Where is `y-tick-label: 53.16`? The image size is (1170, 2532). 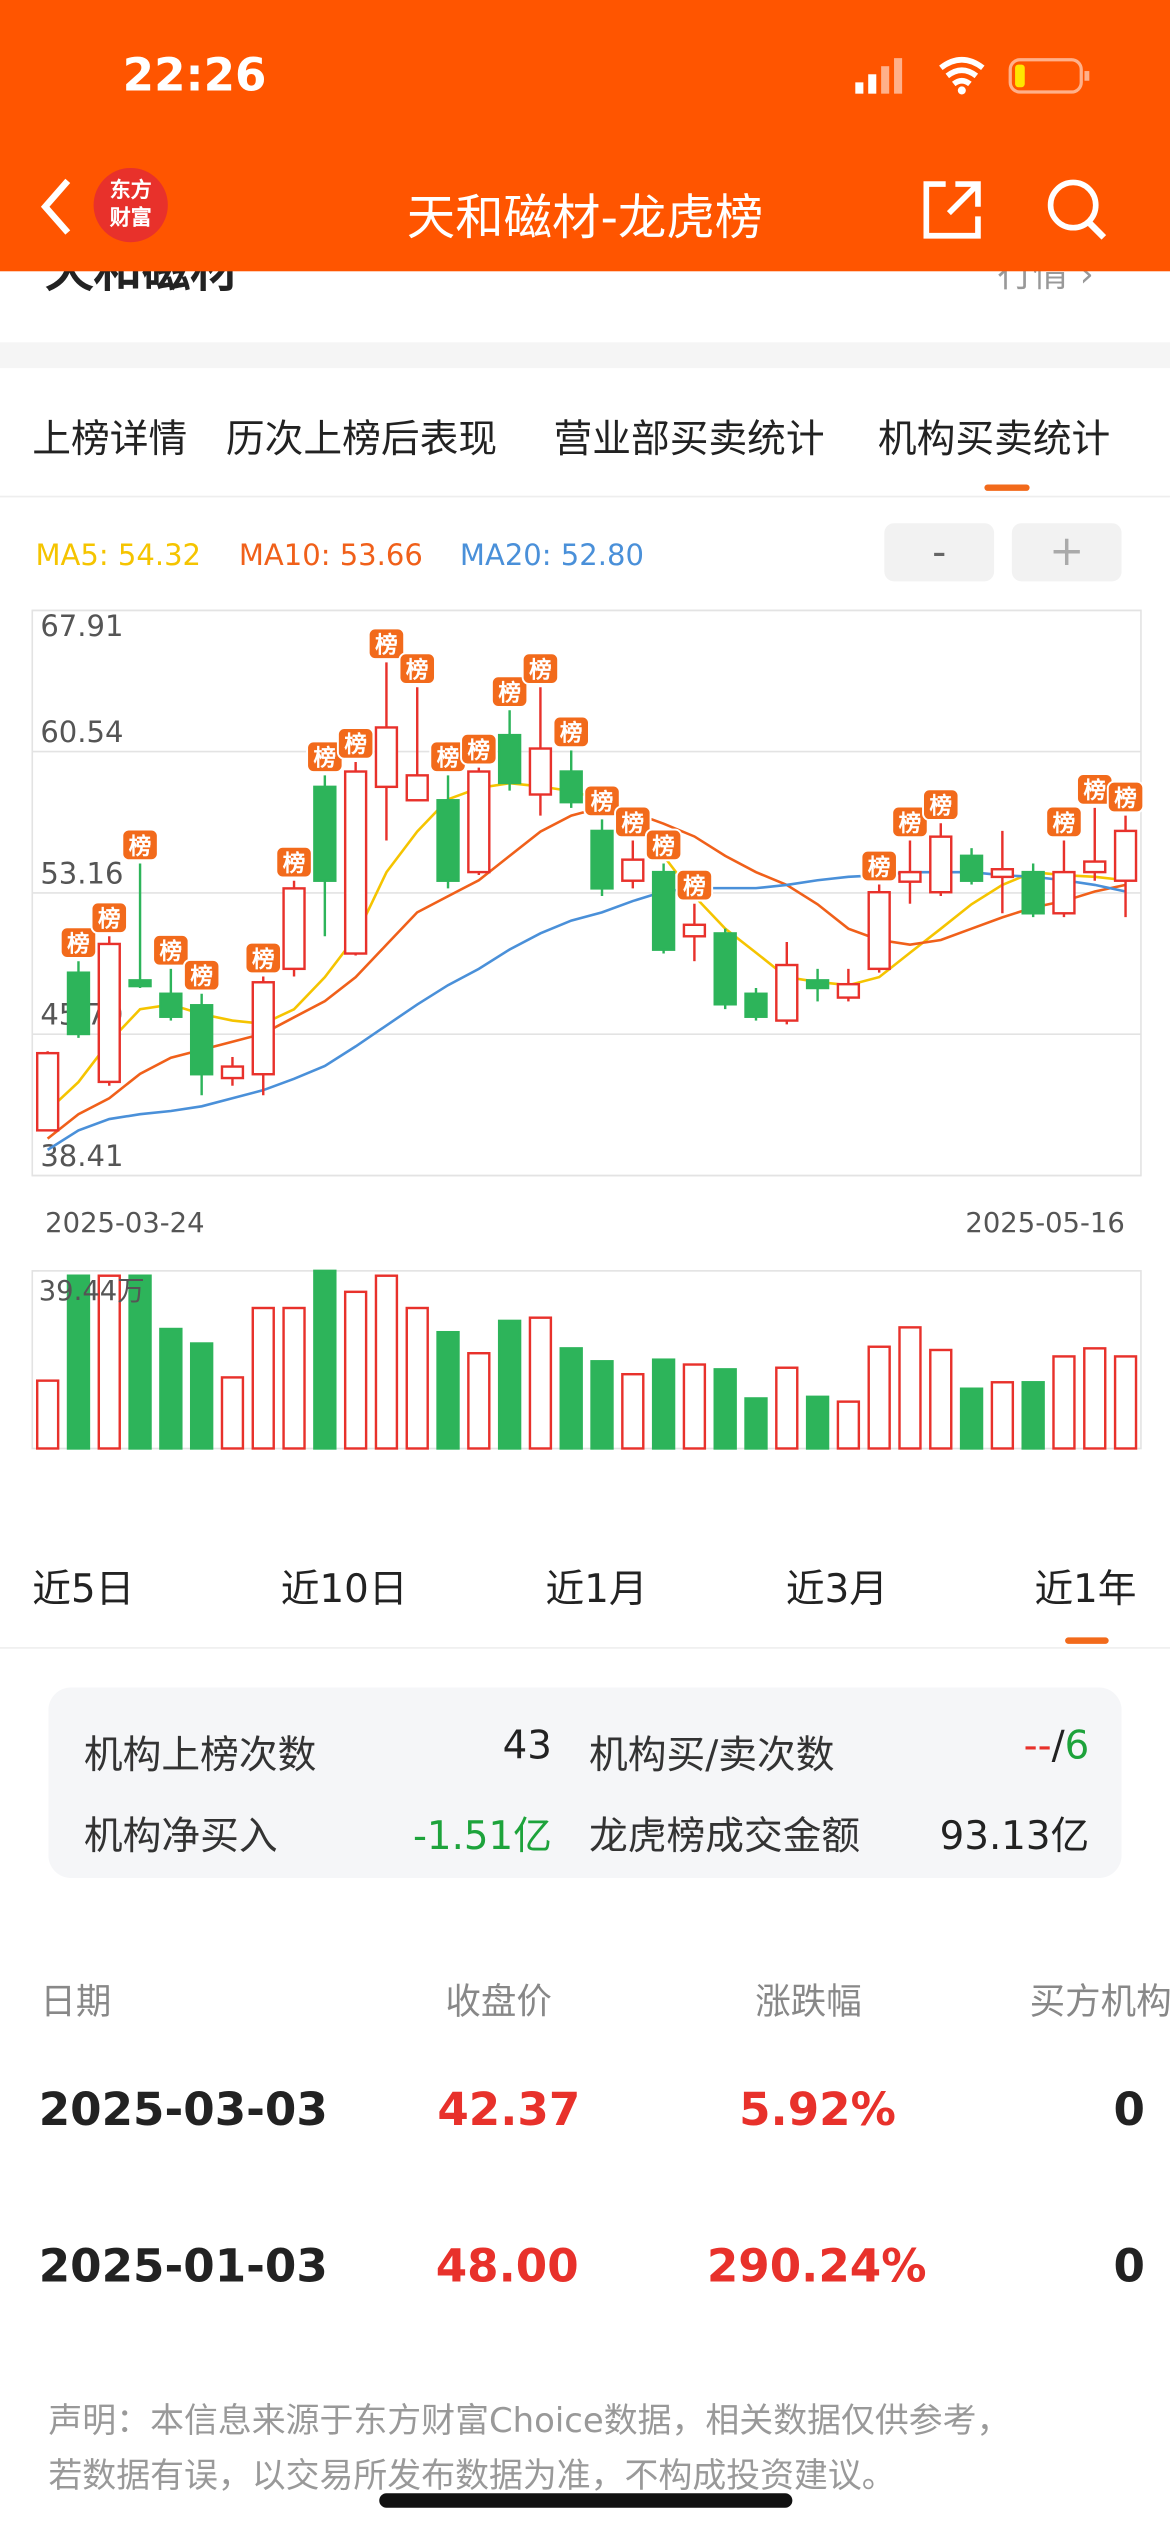 y-tick-label: 53.16 is located at coordinates (81, 873).